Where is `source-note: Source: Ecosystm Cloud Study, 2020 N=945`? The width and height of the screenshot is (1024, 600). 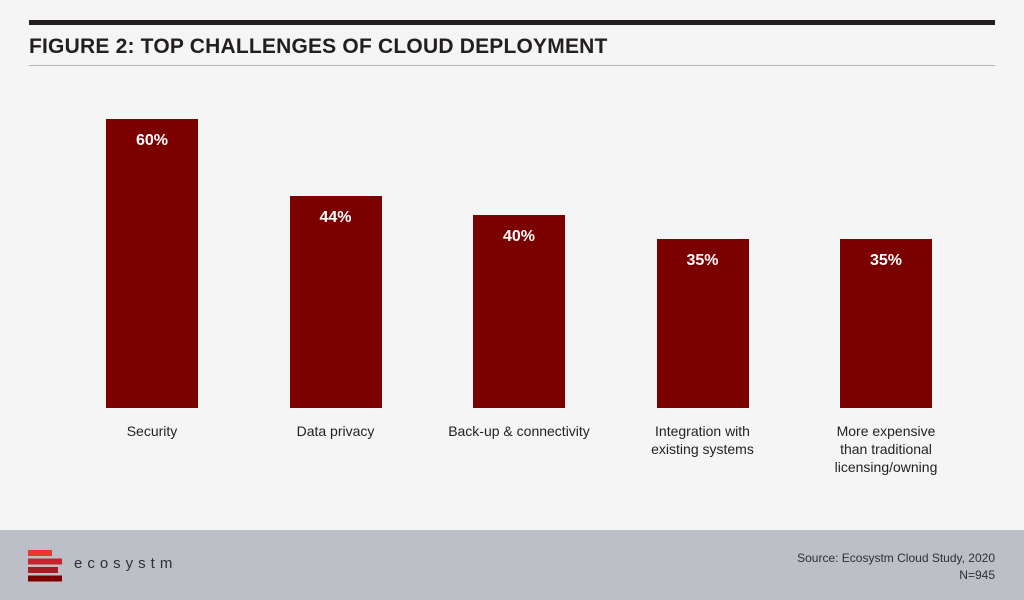 source-note: Source: Ecosystm Cloud Study, 2020 N=945 is located at coordinates (896, 567).